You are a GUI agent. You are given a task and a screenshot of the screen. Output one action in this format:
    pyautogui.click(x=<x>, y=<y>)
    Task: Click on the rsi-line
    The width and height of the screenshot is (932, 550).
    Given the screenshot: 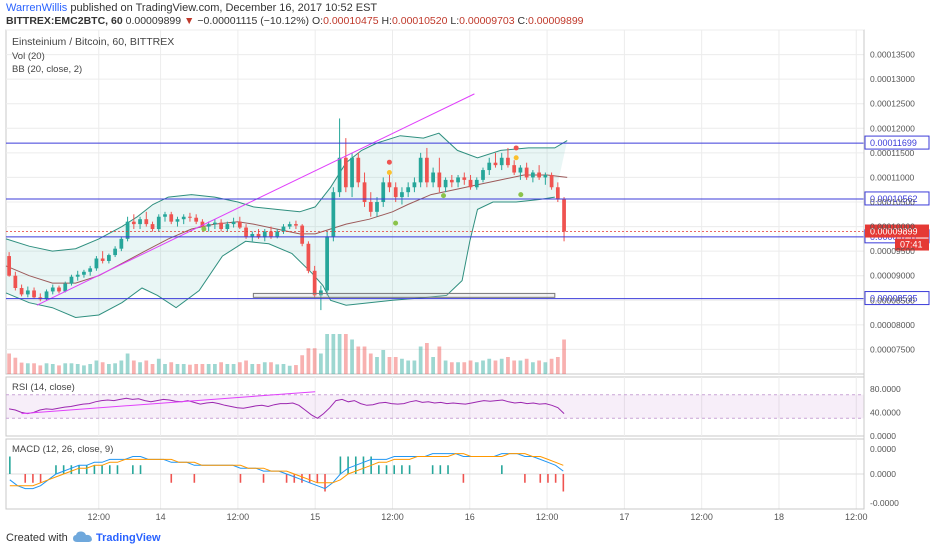 What is the action you would take?
    pyautogui.click(x=287, y=408)
    